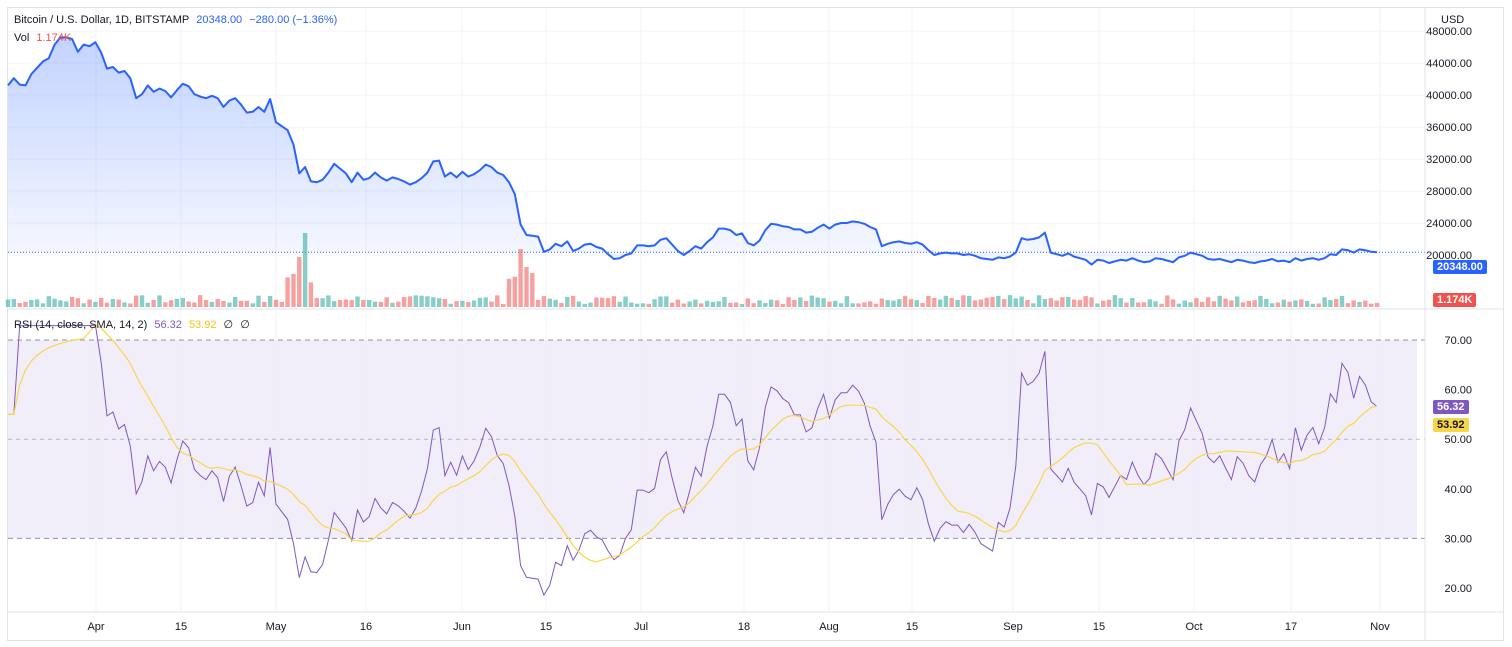  What do you see at coordinates (1380, 627) in the screenshot?
I see `time-tick-label: Nov` at bounding box center [1380, 627].